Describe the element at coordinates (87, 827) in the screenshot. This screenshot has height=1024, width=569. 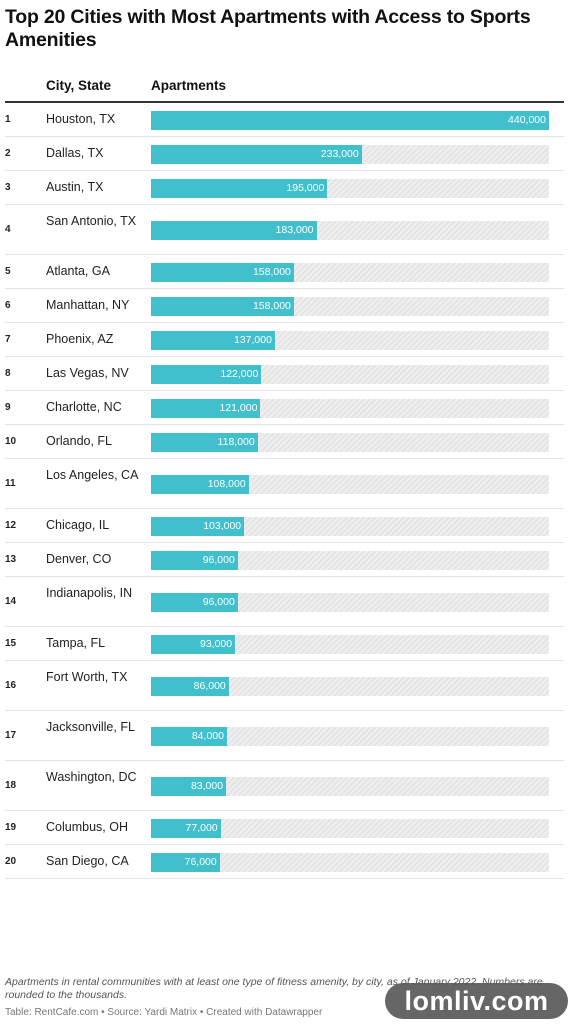
I see `row-city: Columbus, OH` at that location.